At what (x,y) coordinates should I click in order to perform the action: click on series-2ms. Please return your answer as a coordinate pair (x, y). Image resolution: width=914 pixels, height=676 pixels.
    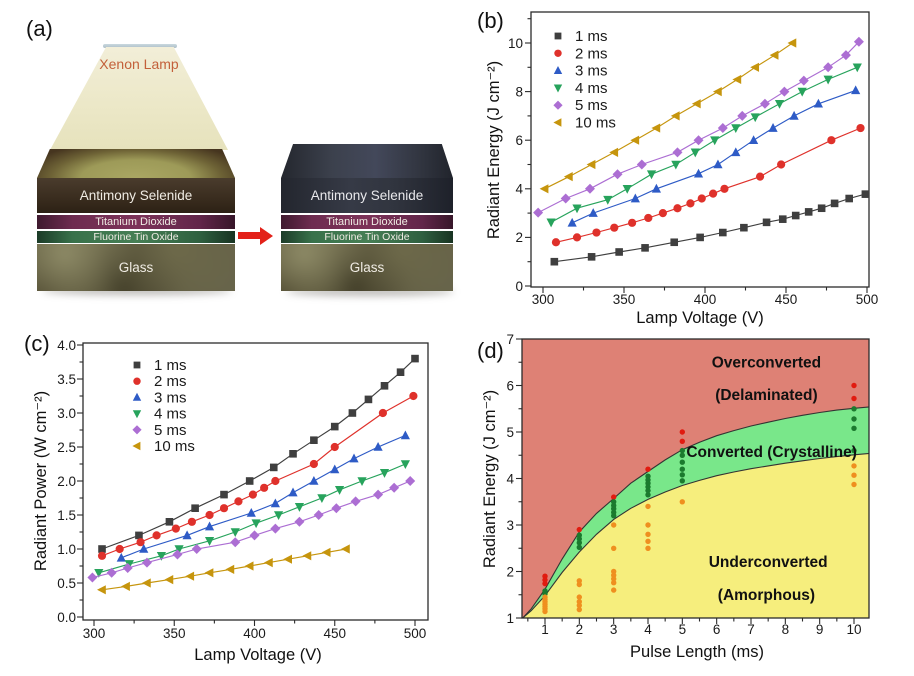
    Looking at the image, I should click on (708, 185).